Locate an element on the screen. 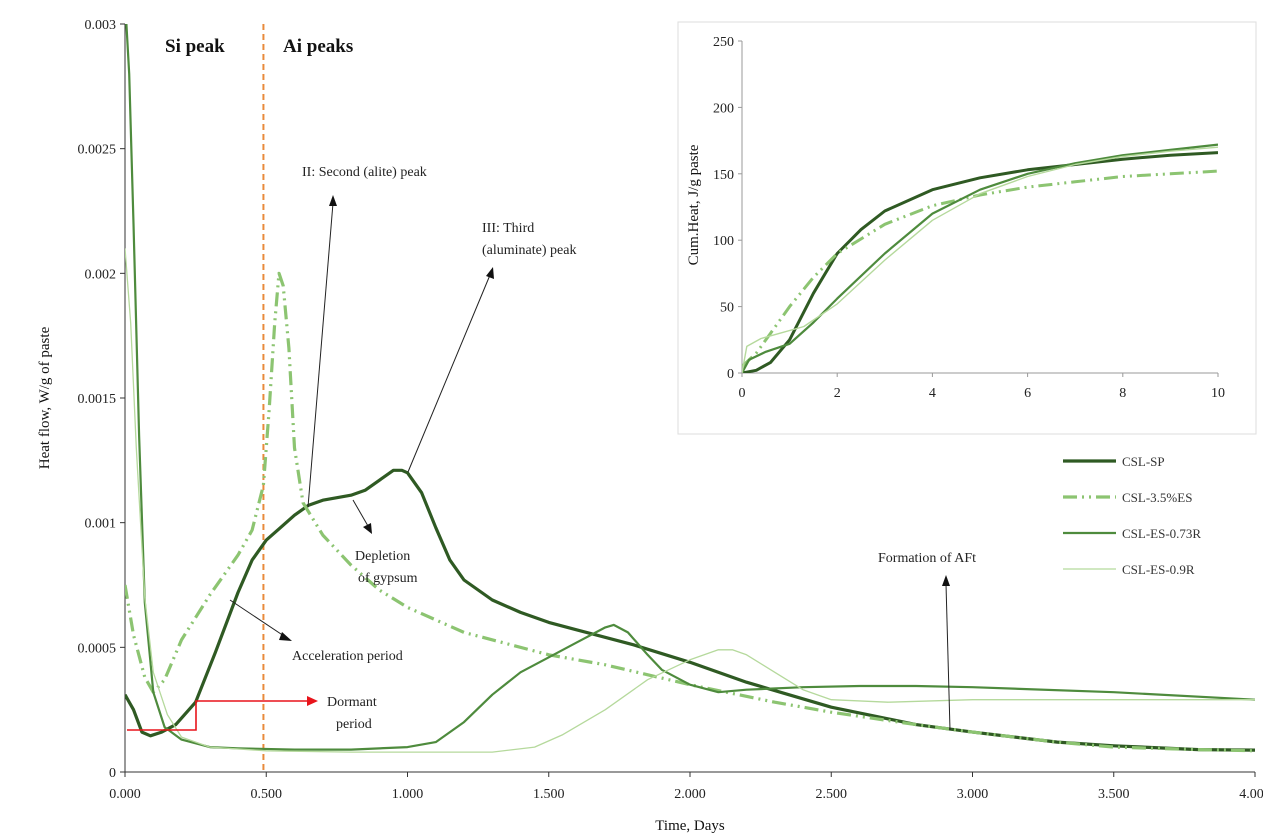 The width and height of the screenshot is (1263, 834). y-tick-label: 0.0015 is located at coordinates (97, 399).